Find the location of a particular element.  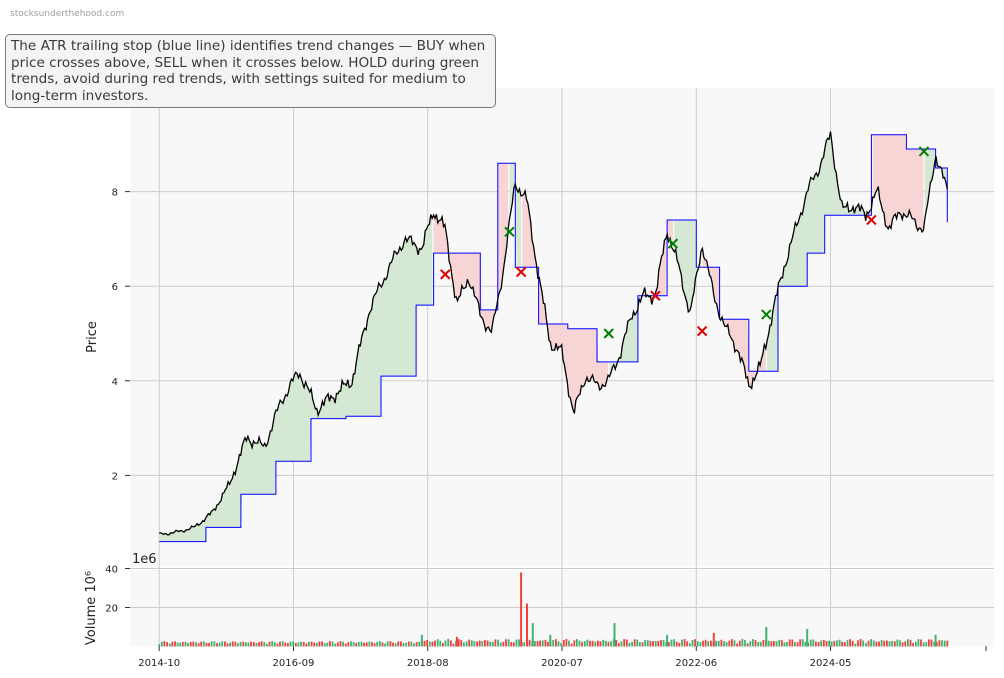

x-tick-label: 2014-10 is located at coordinates (159, 663).